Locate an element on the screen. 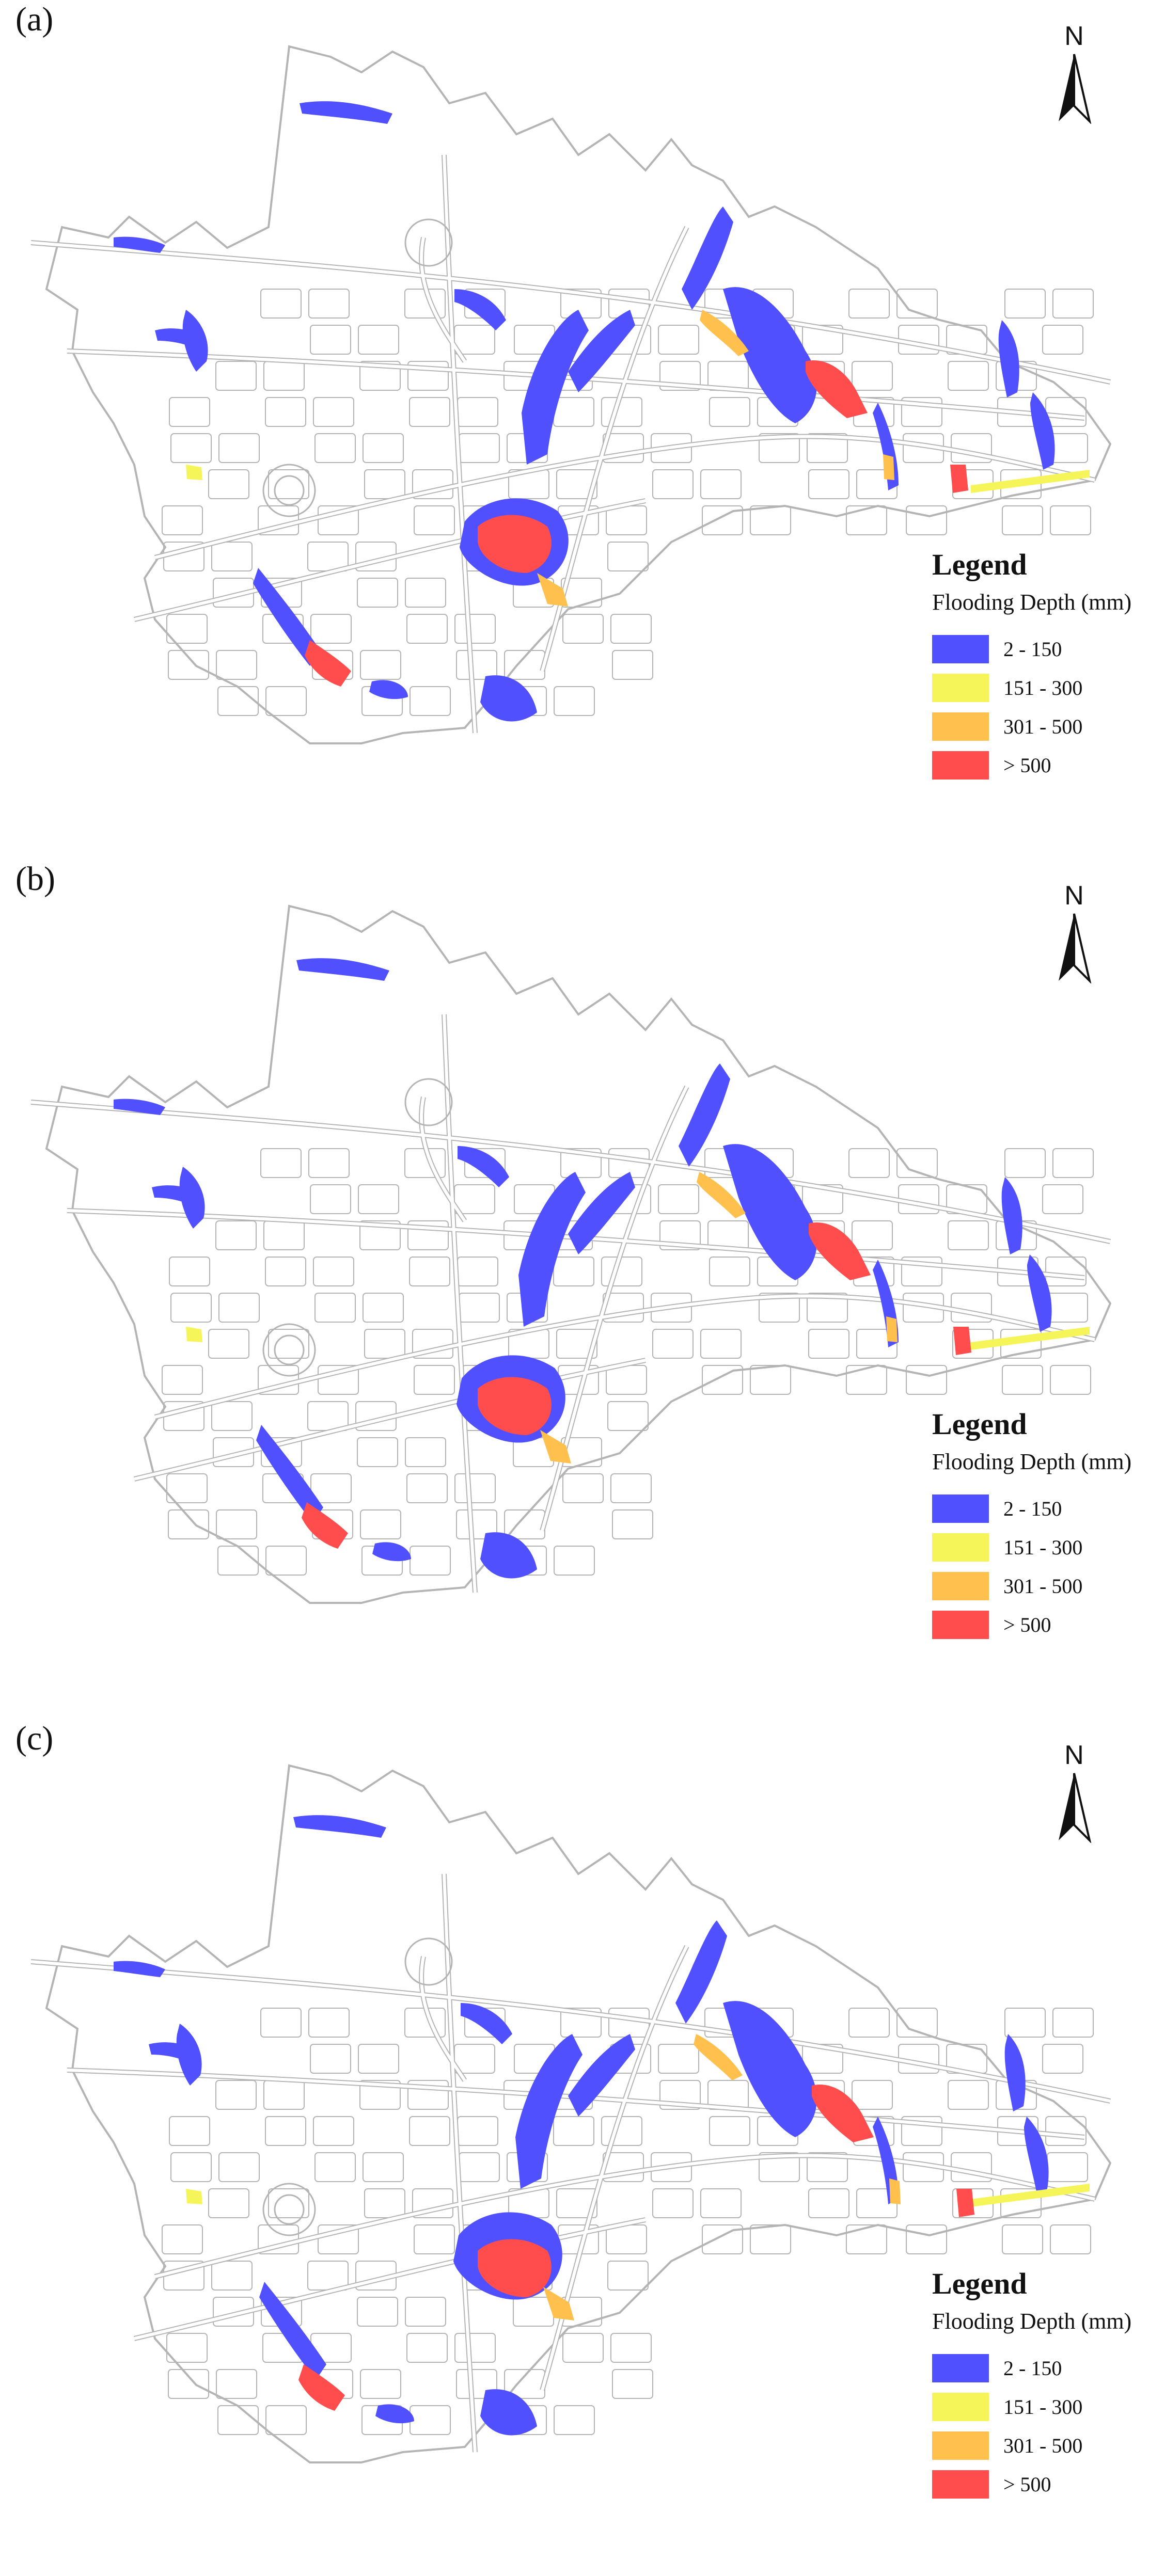 The image size is (1165, 2576). legend-label: 2 - 150 is located at coordinates (1032, 649).